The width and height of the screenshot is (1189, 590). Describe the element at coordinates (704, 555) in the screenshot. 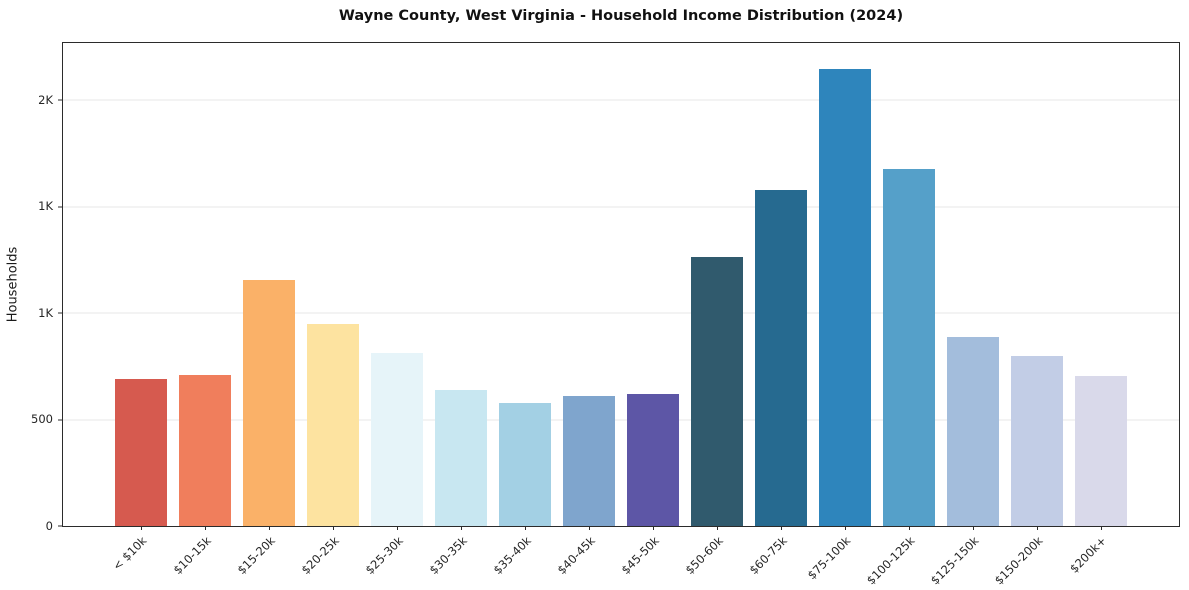

I see `x-tick-label: $50-60k` at that location.